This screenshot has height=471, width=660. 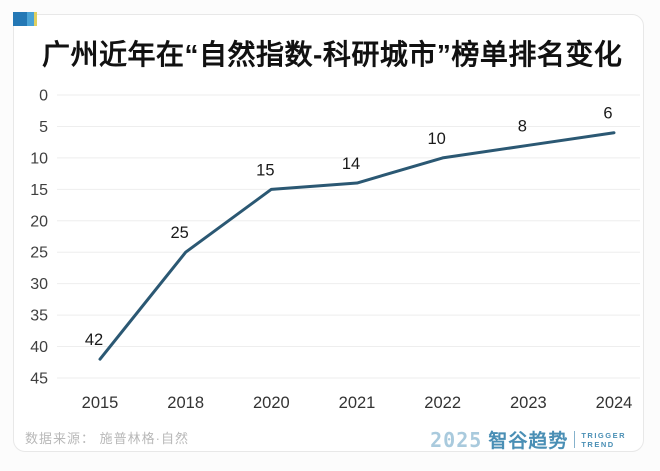 I want to click on data-source-note: 数据来源： 施普林格·自然, so click(x=107, y=438).